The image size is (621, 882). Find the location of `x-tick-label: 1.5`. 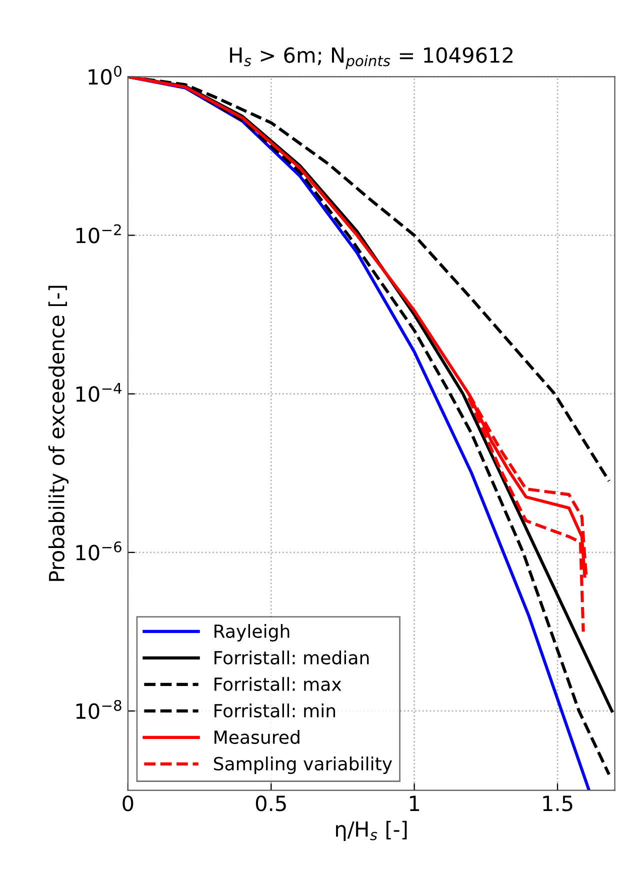

x-tick-label: 1.5 is located at coordinates (557, 804).